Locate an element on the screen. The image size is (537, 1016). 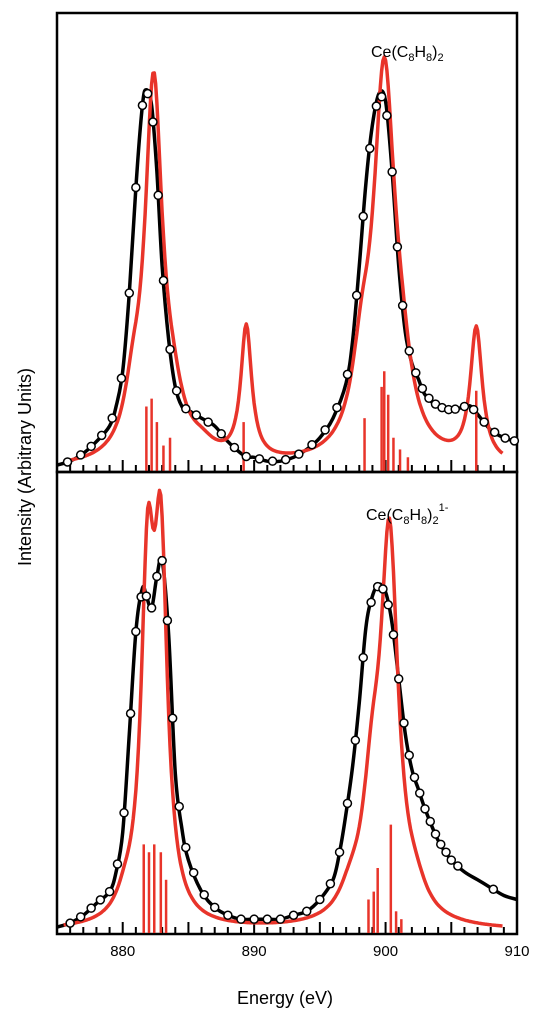
y-axis-title: Intensity (Arbitrary Units) is located at coordinates (25, 467).